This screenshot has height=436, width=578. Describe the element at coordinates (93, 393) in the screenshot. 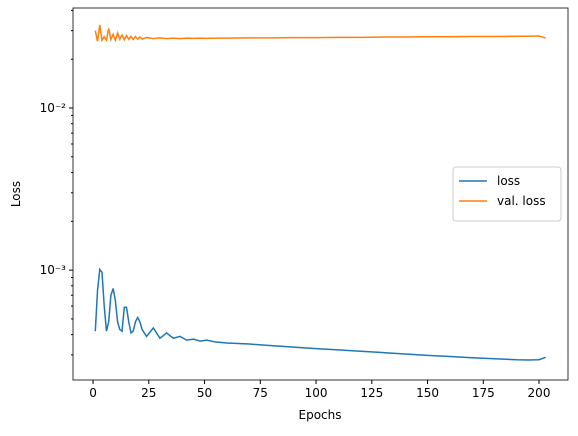

I see `x-tick-label: 0` at that location.